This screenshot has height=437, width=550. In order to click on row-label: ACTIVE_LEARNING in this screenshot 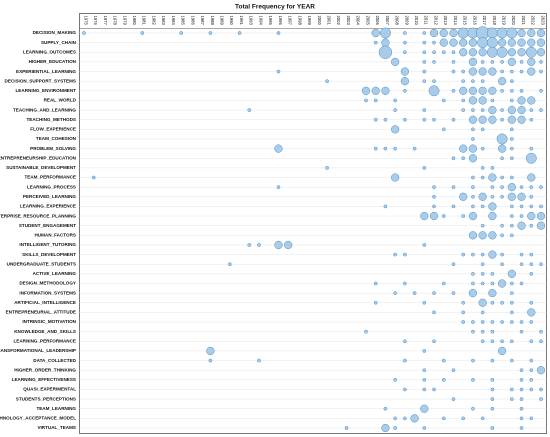, I will do `click(55, 273)`.